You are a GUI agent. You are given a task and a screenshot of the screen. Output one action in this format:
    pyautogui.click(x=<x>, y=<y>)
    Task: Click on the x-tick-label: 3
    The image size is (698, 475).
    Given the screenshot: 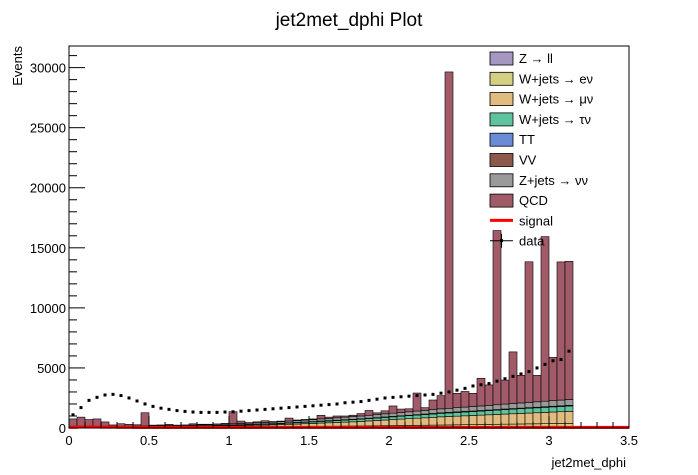 What is the action you would take?
    pyautogui.click(x=548, y=440)
    